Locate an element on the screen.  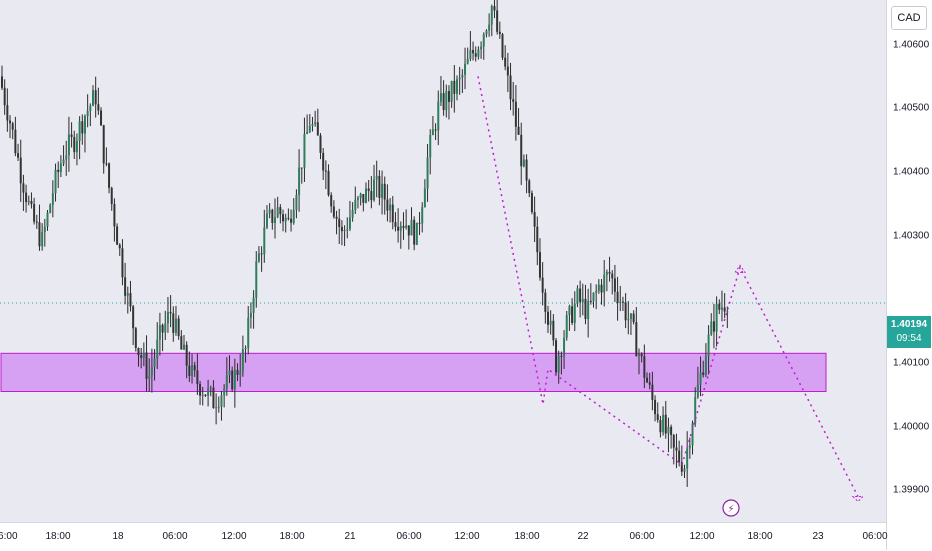
time-tick-label: 12:00 is located at coordinates (467, 536).